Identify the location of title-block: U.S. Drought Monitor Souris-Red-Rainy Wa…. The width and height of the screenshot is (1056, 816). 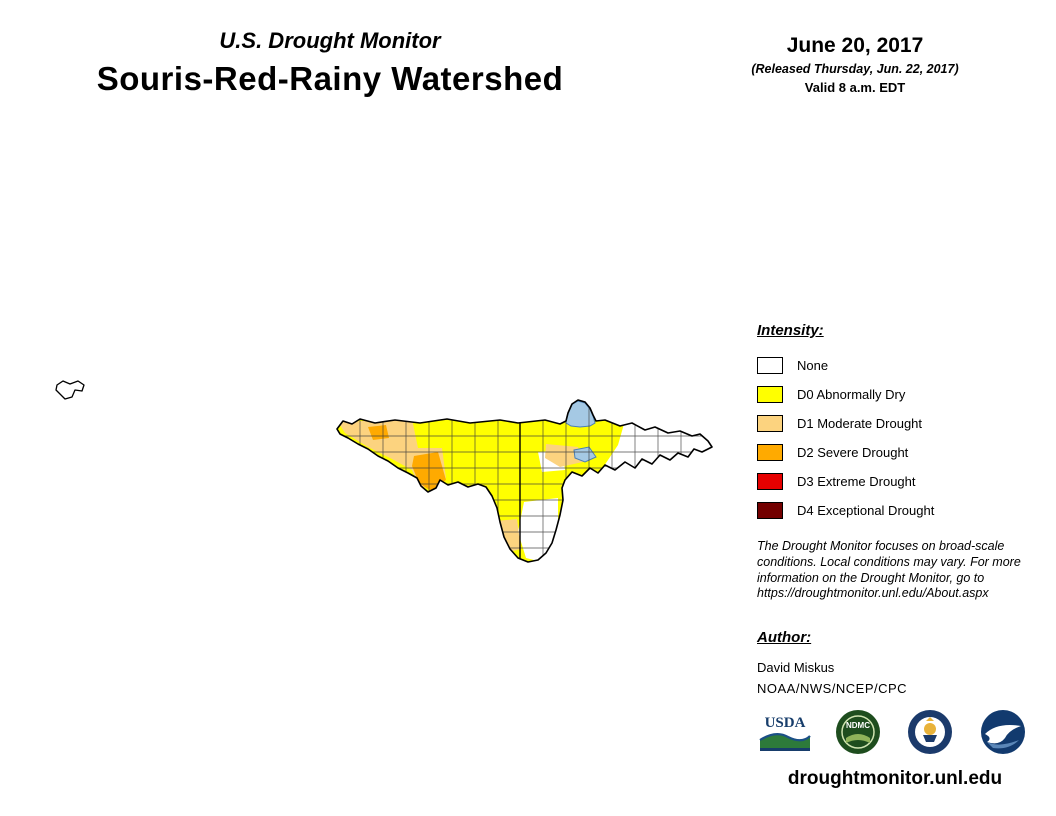
(330, 63).